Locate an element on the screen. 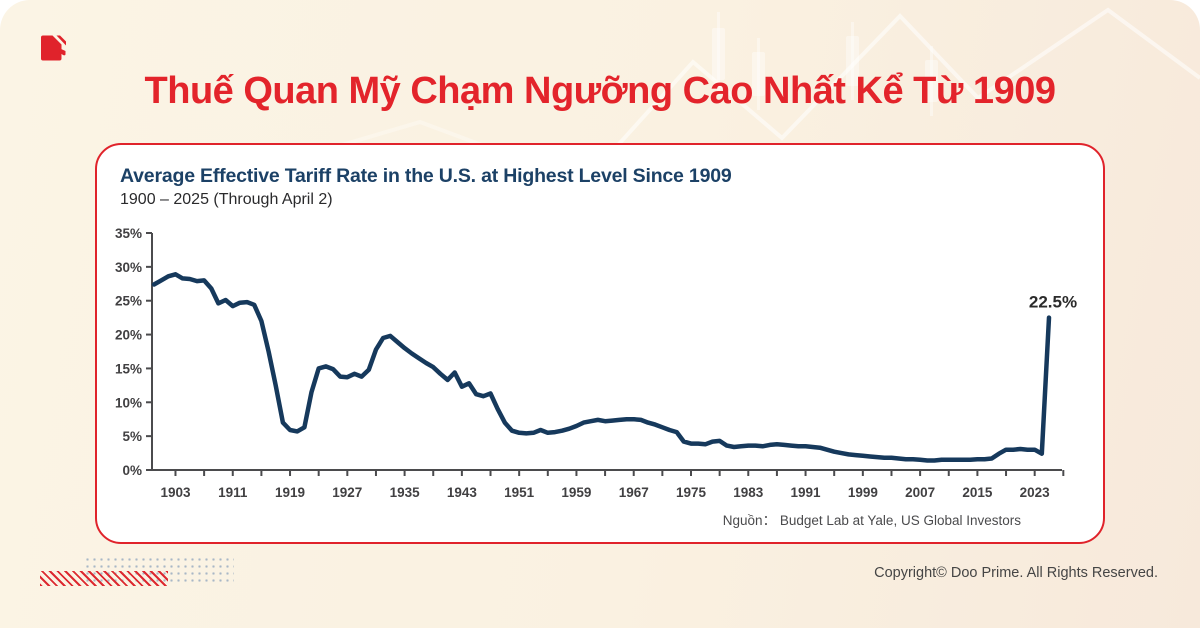  x-tick-label: 1935 is located at coordinates (405, 492).